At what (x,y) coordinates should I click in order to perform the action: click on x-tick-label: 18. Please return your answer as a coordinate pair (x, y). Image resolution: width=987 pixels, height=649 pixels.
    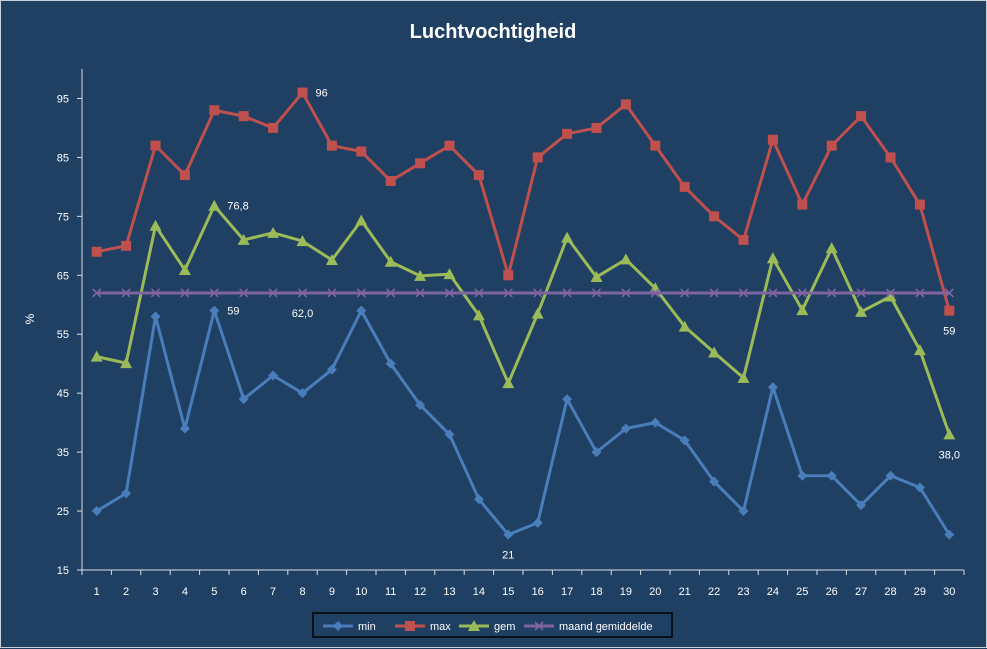
    Looking at the image, I should click on (596, 592).